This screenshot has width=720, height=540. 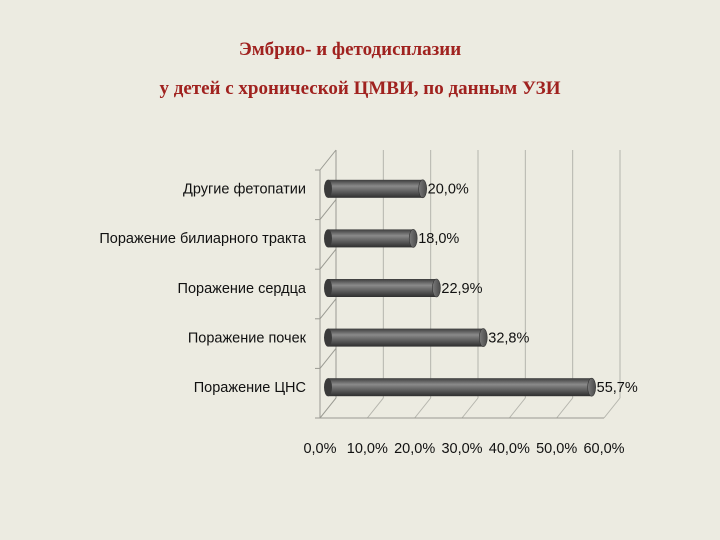 I want to click on category-label: Поражение сердца, so click(x=242, y=289).